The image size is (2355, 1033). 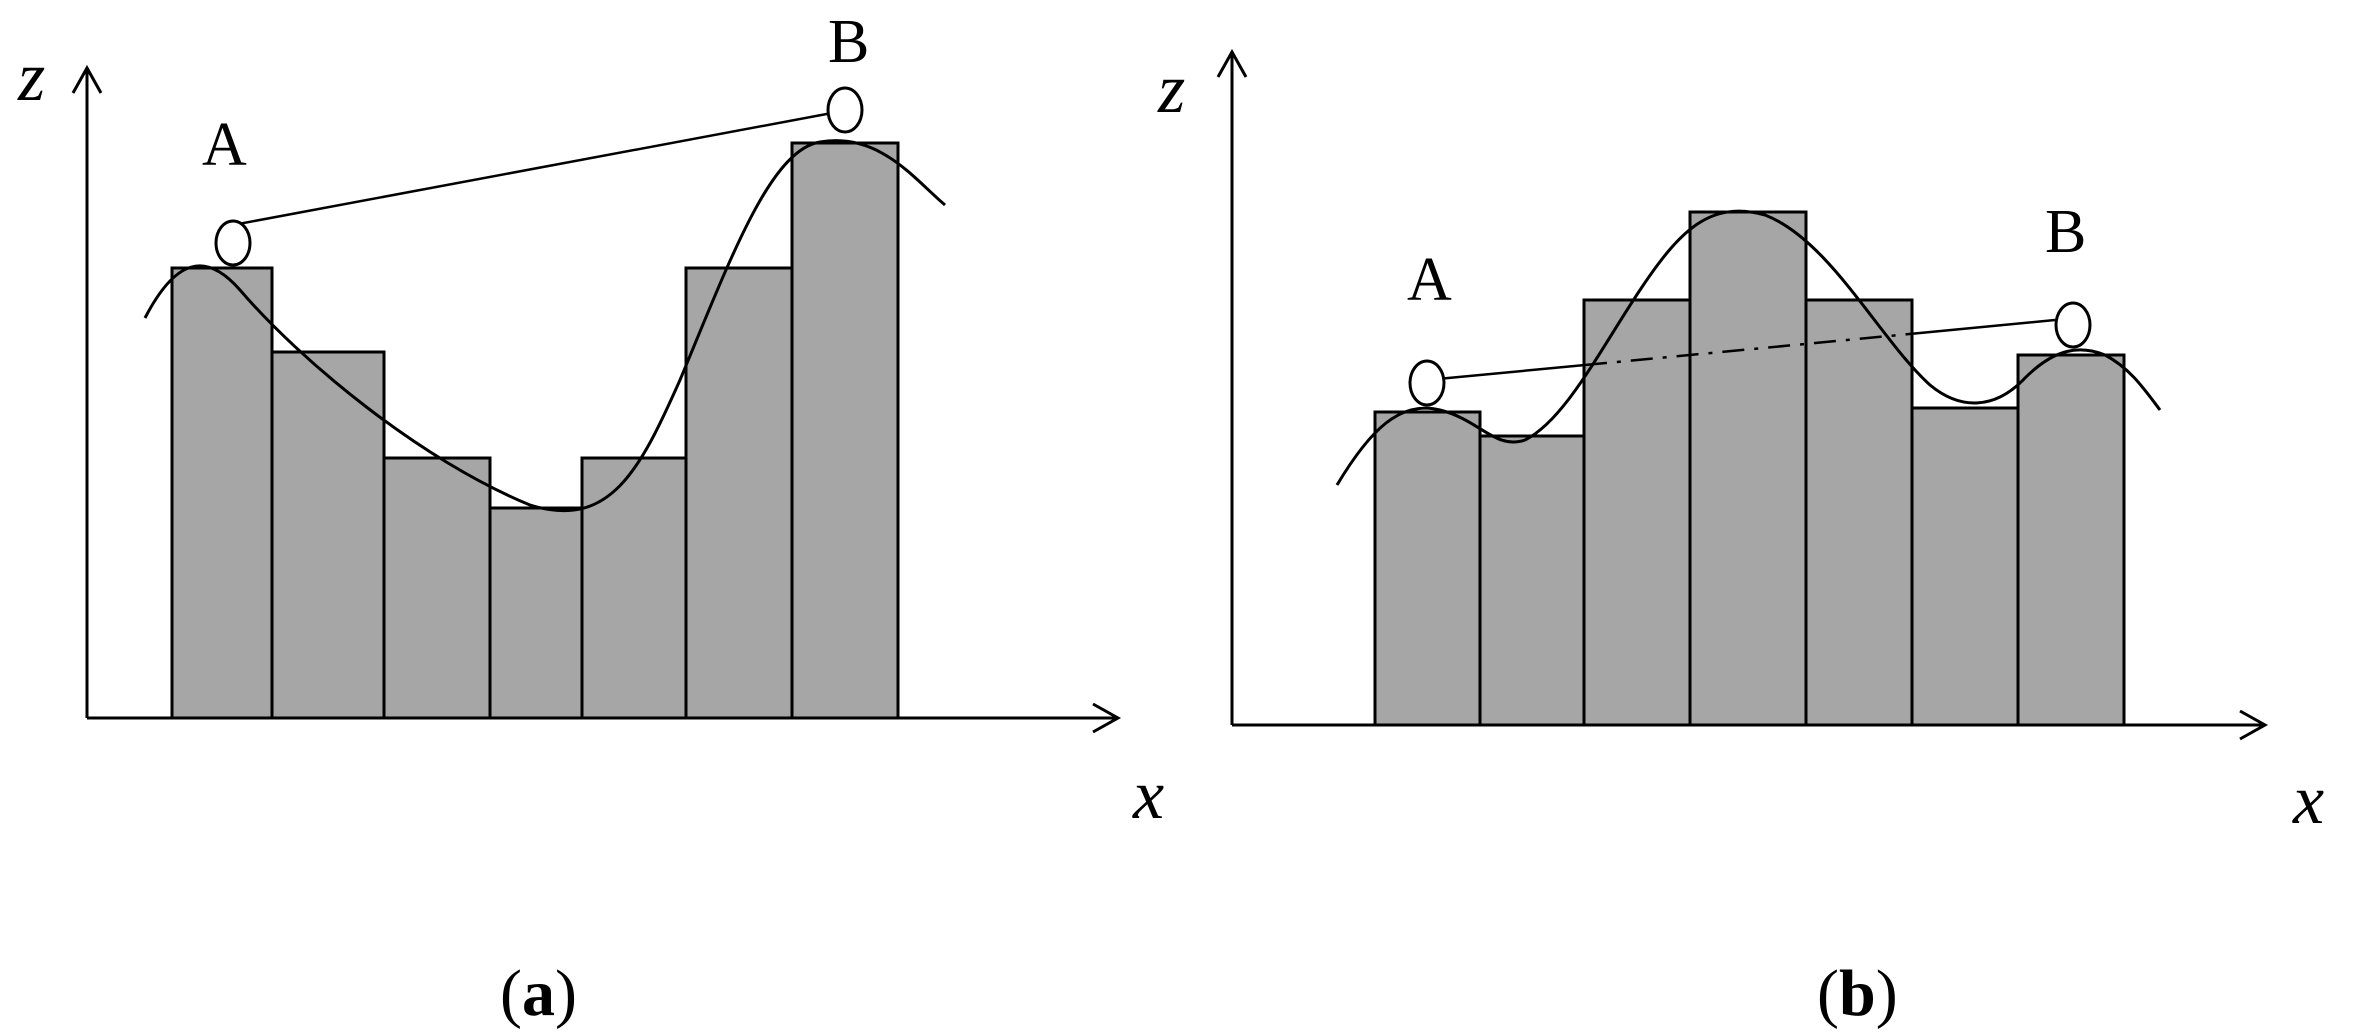 I want to click on terrain-curve-b, so click(x=1748, y=347).